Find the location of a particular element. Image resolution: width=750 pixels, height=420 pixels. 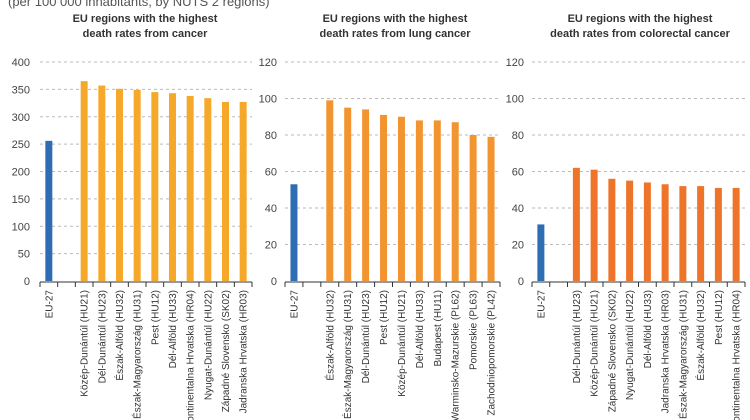

y-tick-label: 250 is located at coordinates (21, 145).